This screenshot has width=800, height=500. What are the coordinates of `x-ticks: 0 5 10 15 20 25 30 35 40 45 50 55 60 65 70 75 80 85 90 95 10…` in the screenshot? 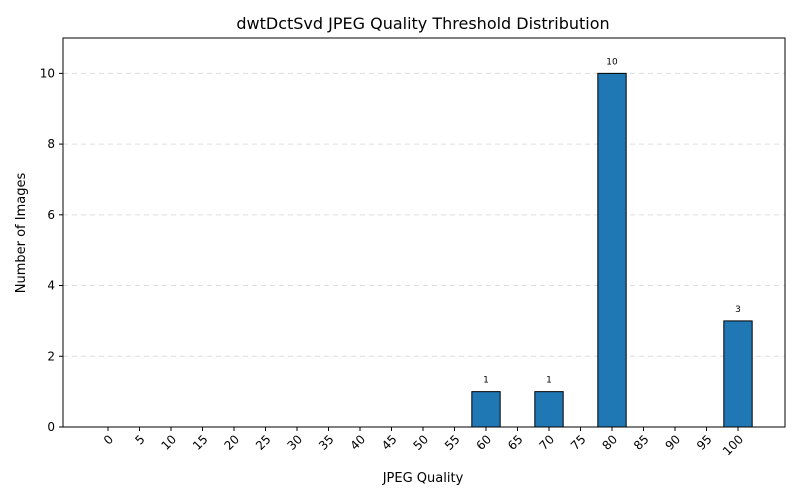 It's located at (423, 442).